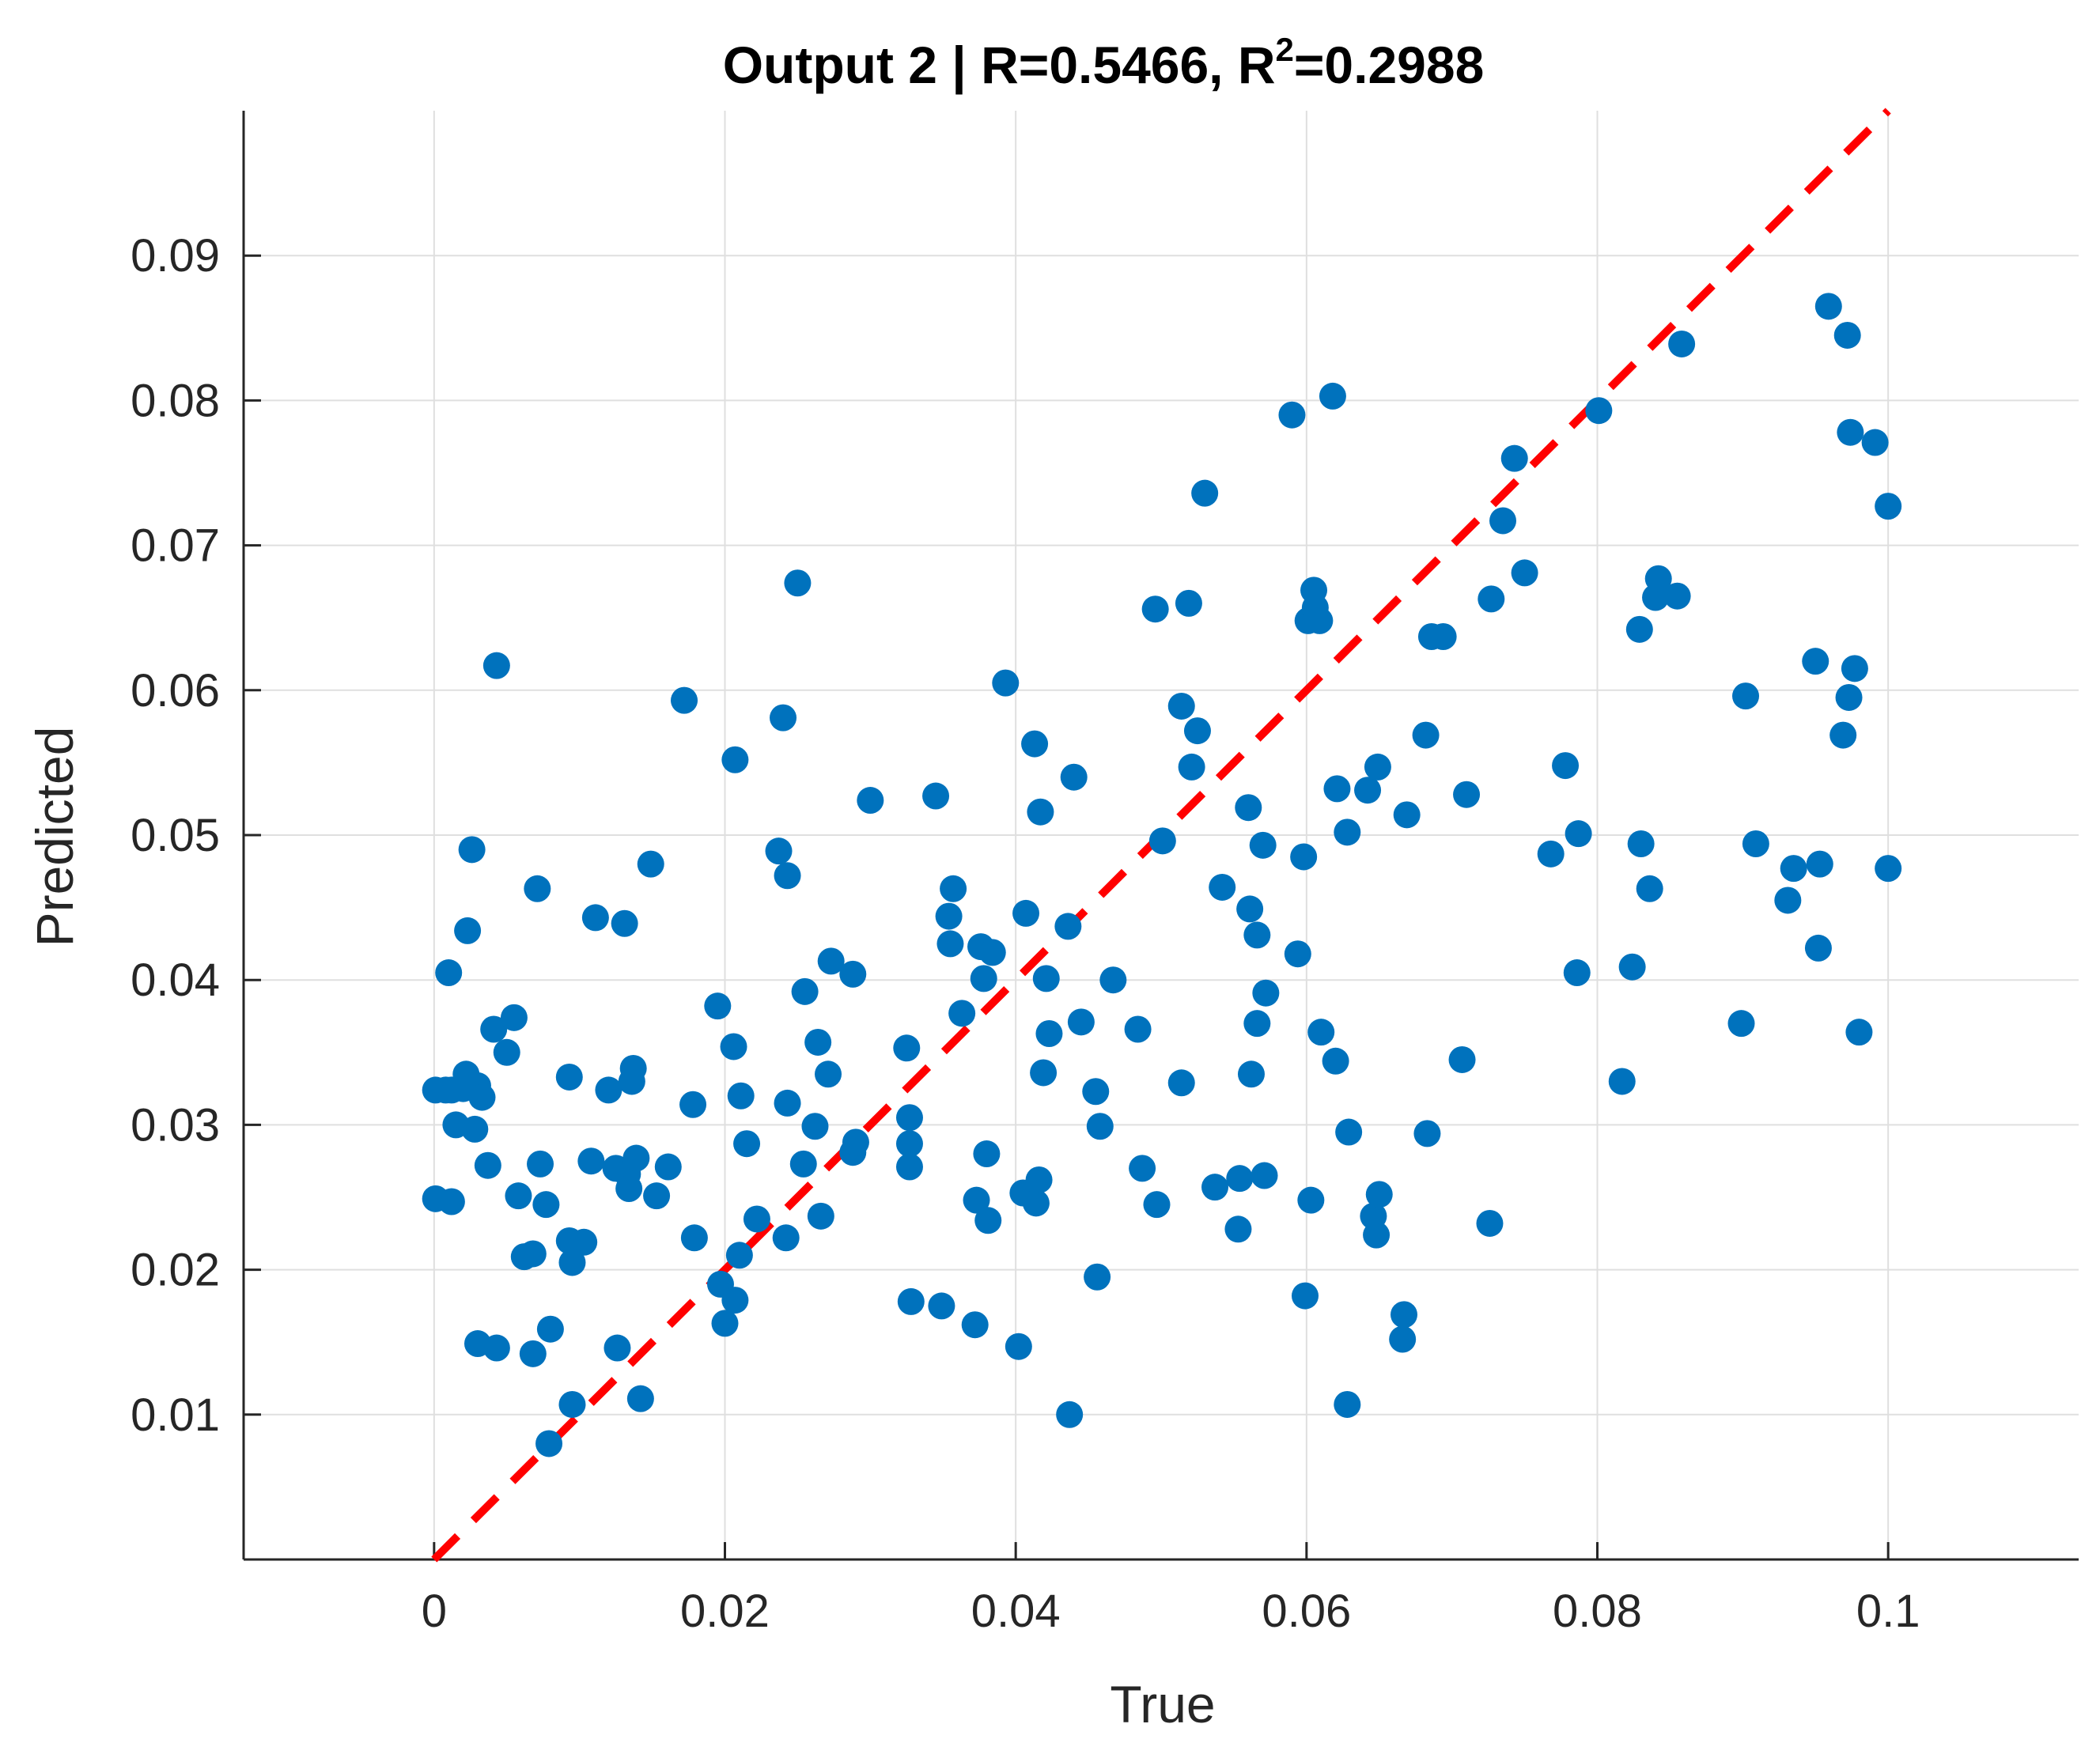  Describe the element at coordinates (175, 835) in the screenshot. I see `y-tick-label: 0.05` at that location.